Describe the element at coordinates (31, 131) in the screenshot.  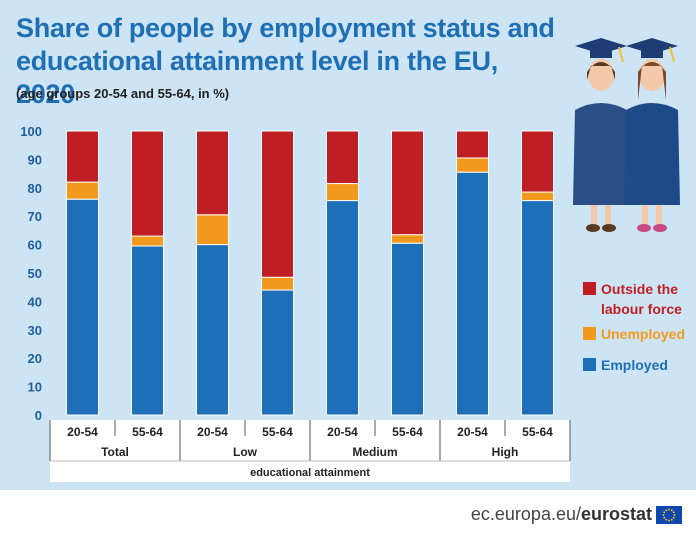
I see `y-tick-label: 100` at that location.